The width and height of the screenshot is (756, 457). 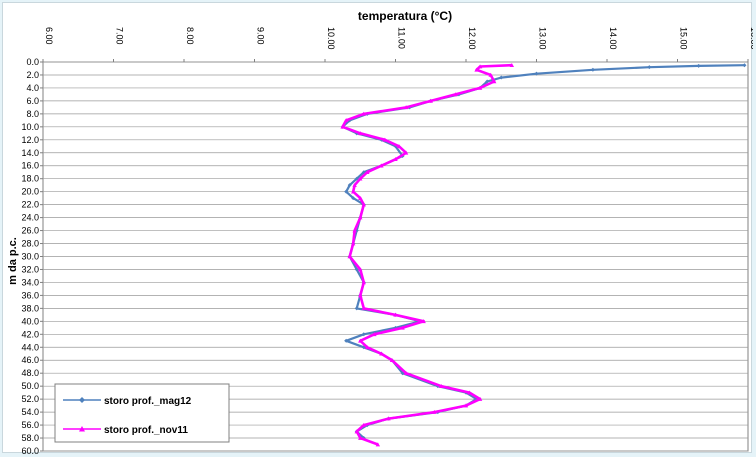 What do you see at coordinates (30, 412) in the screenshot?
I see `y-tick-label: 54.0` at bounding box center [30, 412].